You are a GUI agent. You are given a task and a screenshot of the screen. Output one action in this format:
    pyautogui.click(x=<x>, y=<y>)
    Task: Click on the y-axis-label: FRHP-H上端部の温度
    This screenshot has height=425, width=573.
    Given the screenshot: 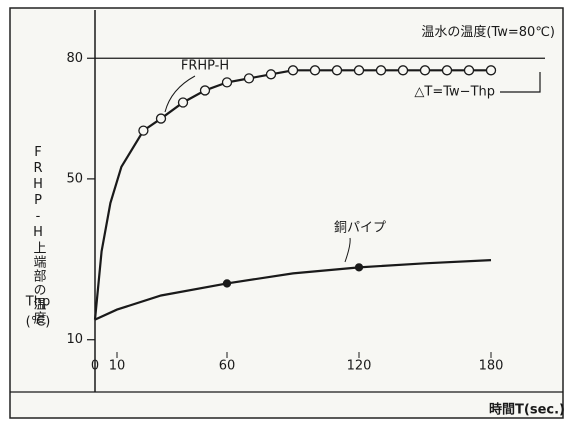 What is the action you would take?
    pyautogui.click(x=39, y=235)
    